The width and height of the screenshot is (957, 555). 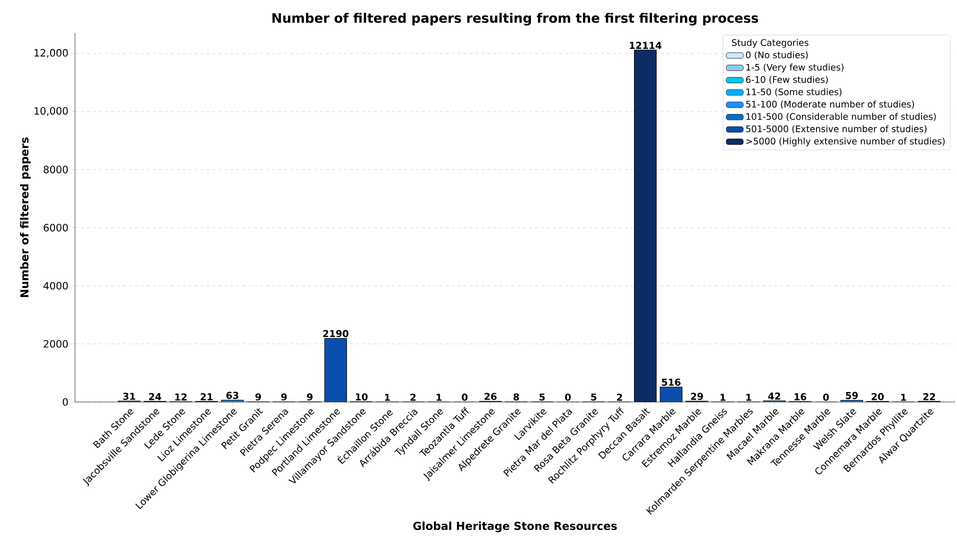 I want to click on data-label: 2190, so click(x=335, y=334).